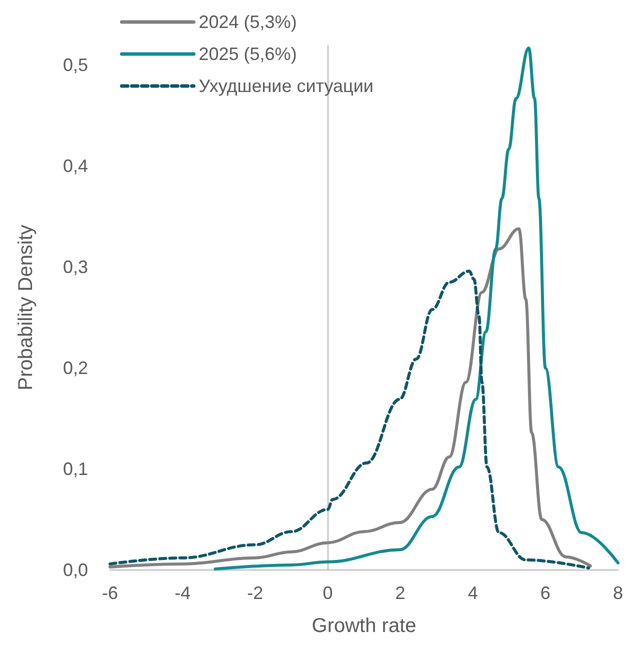 This screenshot has width=626, height=654. Describe the element at coordinates (473, 593) in the screenshot. I see `x-tick-label: 4` at that location.